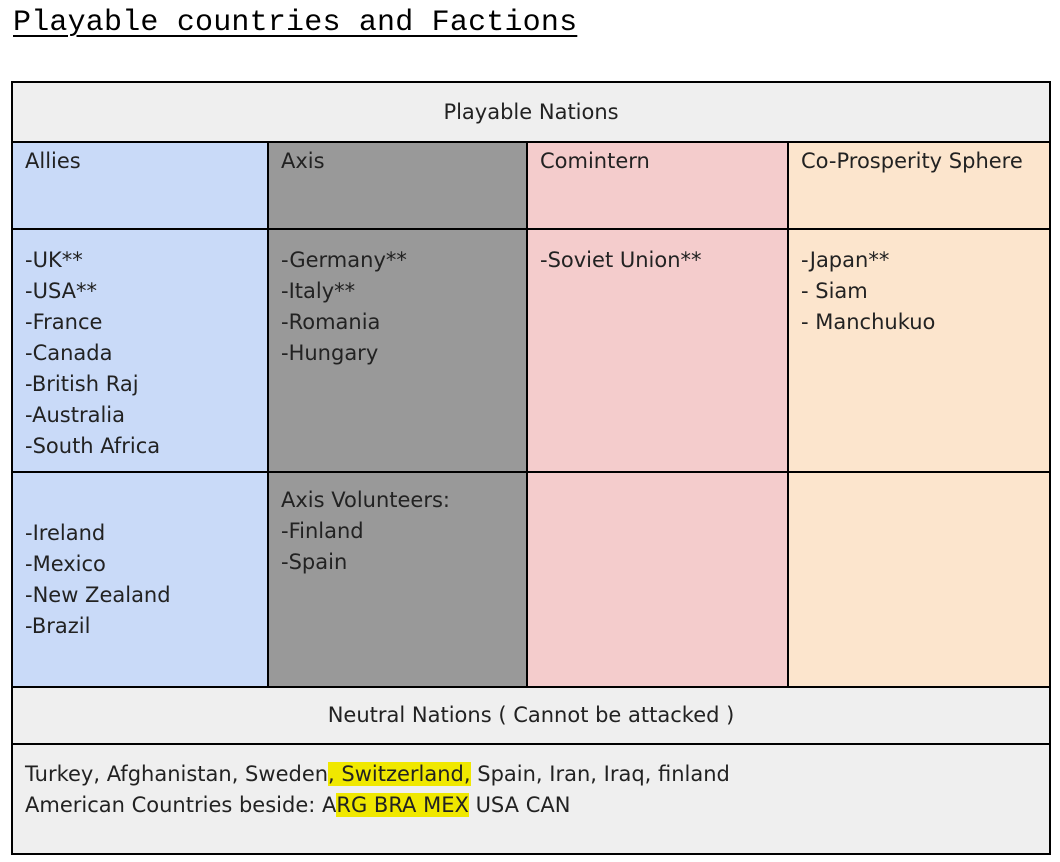 The height and width of the screenshot is (862, 1060). Describe the element at coordinates (65, 532) in the screenshot. I see `allies-minor-nation: -Ireland` at that location.